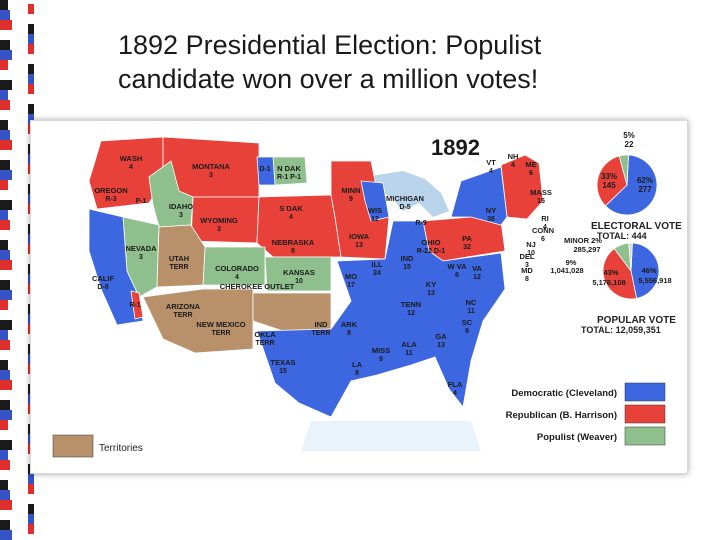 This screenshot has height=540, width=720. Describe the element at coordinates (405, 198) in the screenshot. I see `state-name: MICHIGAN` at that location.